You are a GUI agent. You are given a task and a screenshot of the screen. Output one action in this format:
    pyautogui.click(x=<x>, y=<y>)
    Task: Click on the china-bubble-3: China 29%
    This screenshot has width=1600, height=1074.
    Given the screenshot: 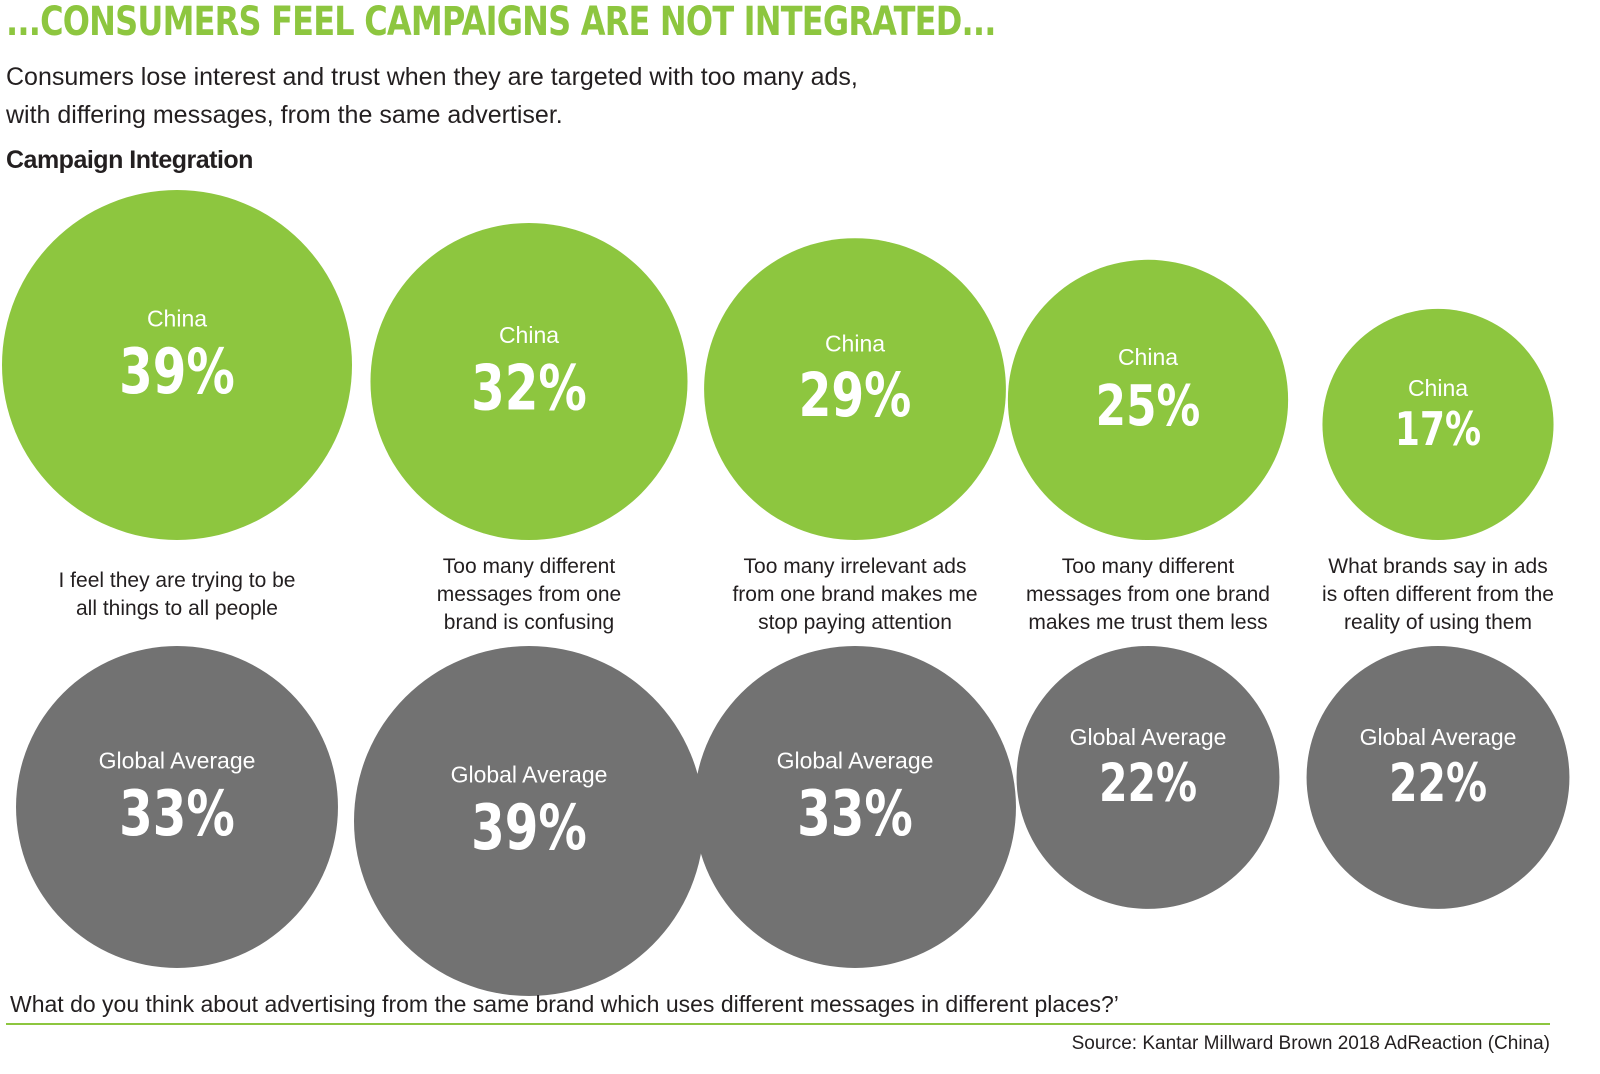 What is the action you would take?
    pyautogui.click(x=855, y=389)
    